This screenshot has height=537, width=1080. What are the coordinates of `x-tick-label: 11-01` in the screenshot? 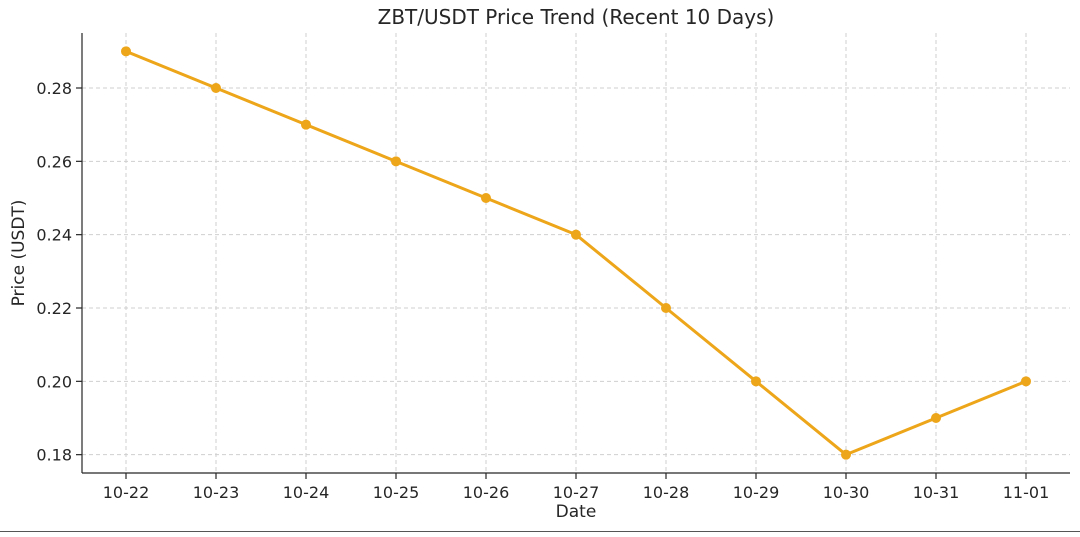 It's located at (1026, 492).